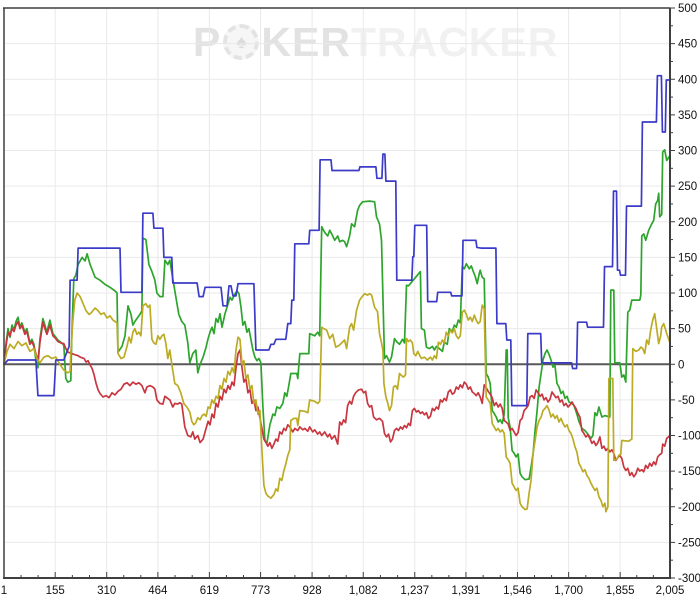  I want to click on x-tick-label: 928, so click(311, 591).